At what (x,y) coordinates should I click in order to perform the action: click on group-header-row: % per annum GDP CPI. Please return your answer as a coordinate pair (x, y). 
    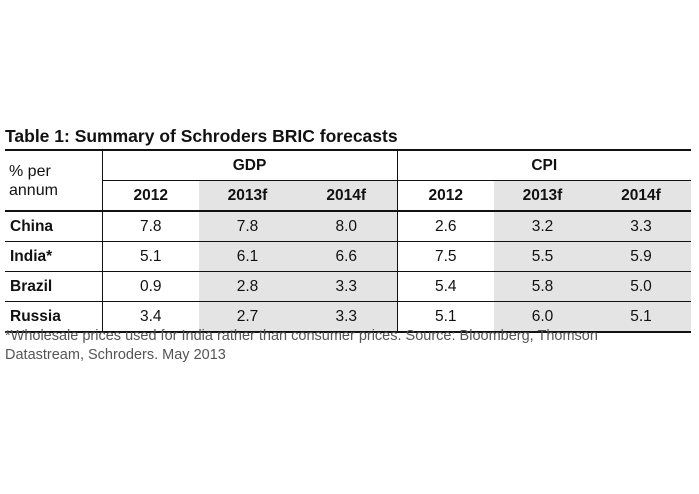
    Looking at the image, I should click on (348, 174).